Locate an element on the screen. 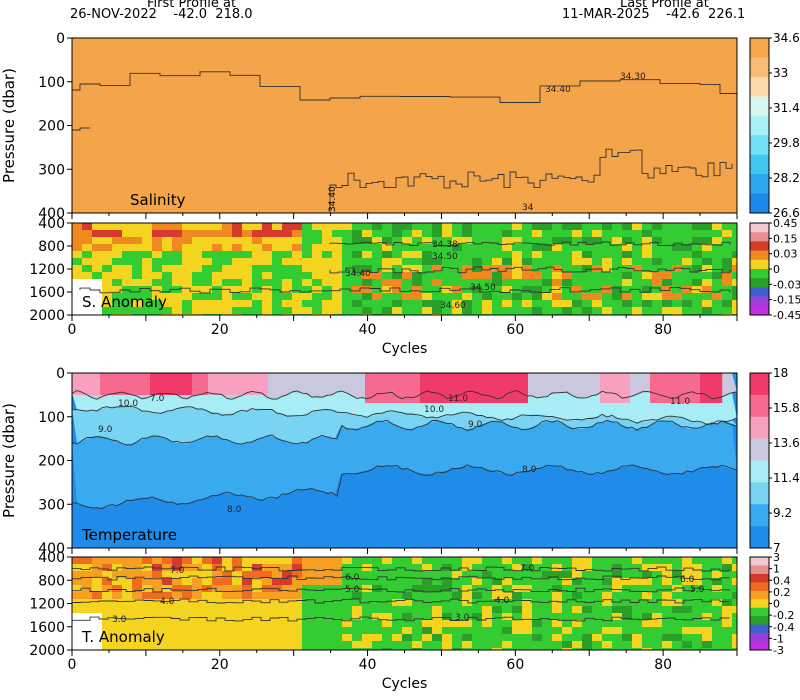  contour-label: 8.0 is located at coordinates (529, 470).